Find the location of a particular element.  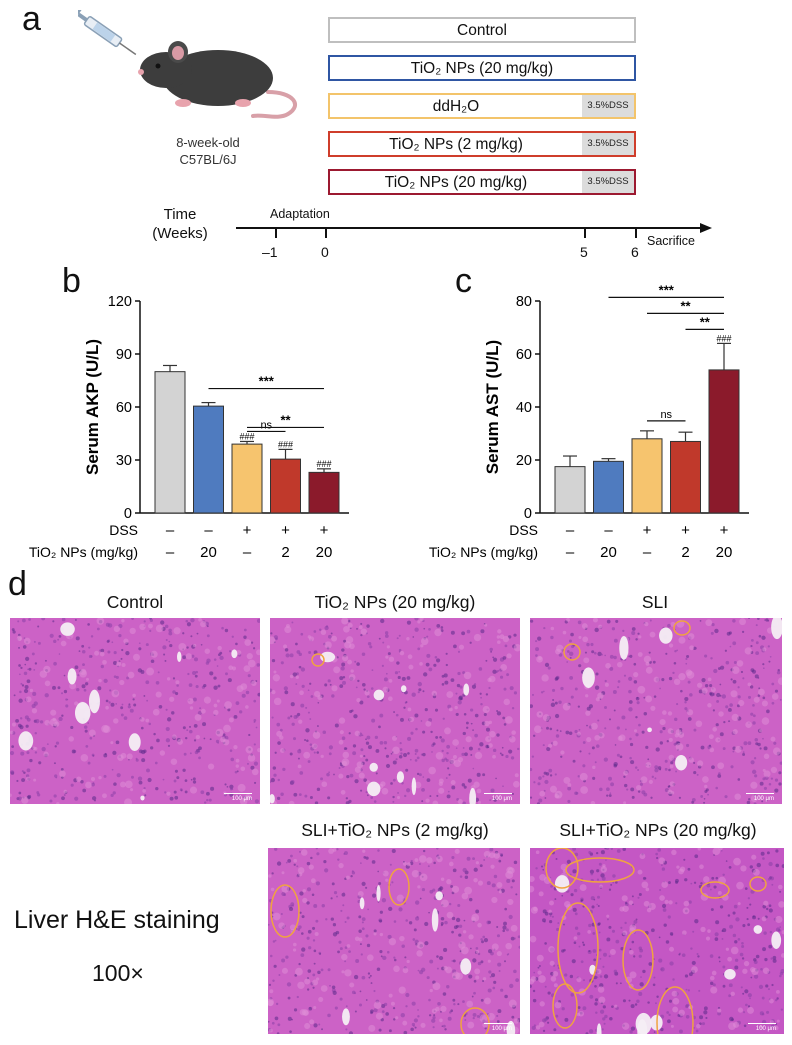

panel-d-letter: d is located at coordinates (17, 584).